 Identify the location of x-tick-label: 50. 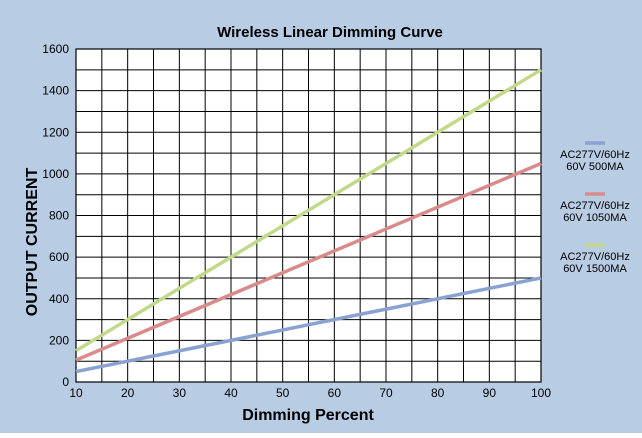
(283, 393).